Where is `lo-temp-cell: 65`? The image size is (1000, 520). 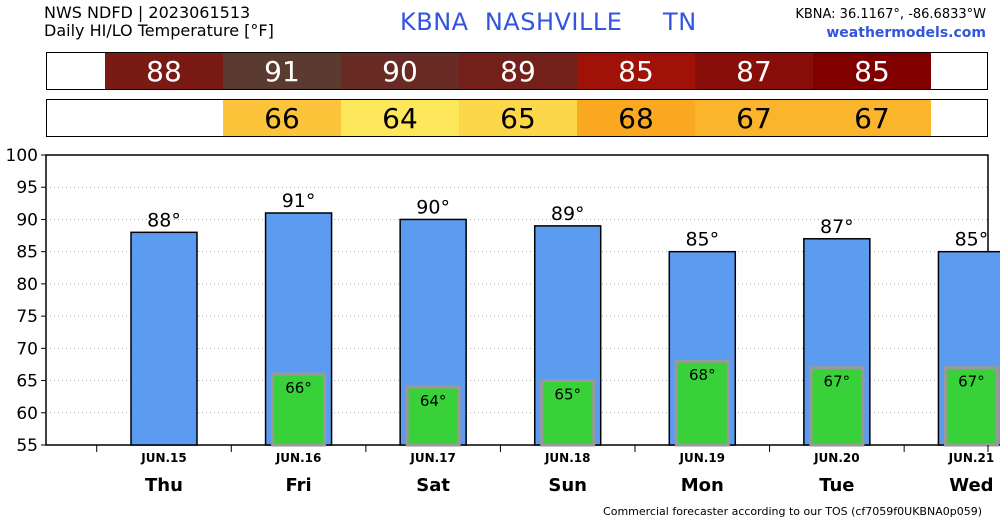
lo-temp-cell: 65 is located at coordinates (518, 118).